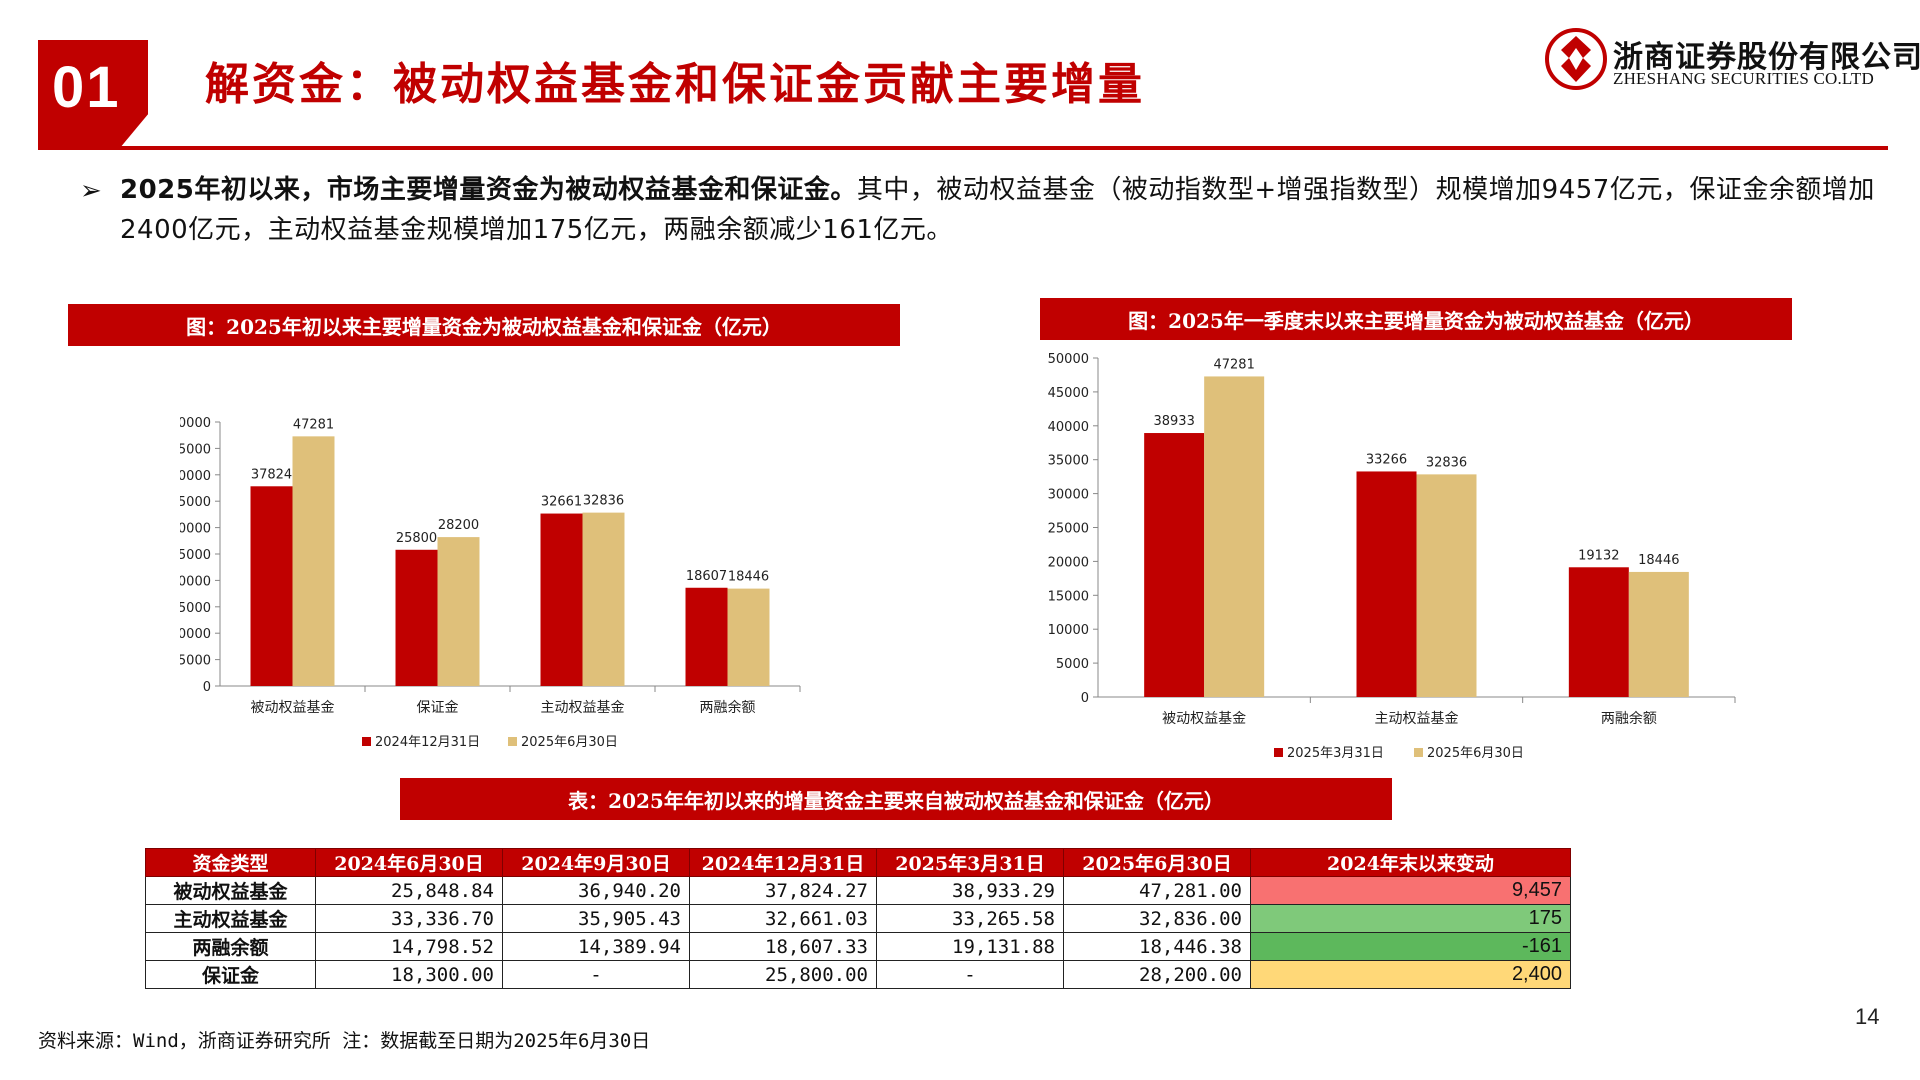 The height and width of the screenshot is (1080, 1920). I want to click on row-name: 主动权益基金, so click(230, 918).